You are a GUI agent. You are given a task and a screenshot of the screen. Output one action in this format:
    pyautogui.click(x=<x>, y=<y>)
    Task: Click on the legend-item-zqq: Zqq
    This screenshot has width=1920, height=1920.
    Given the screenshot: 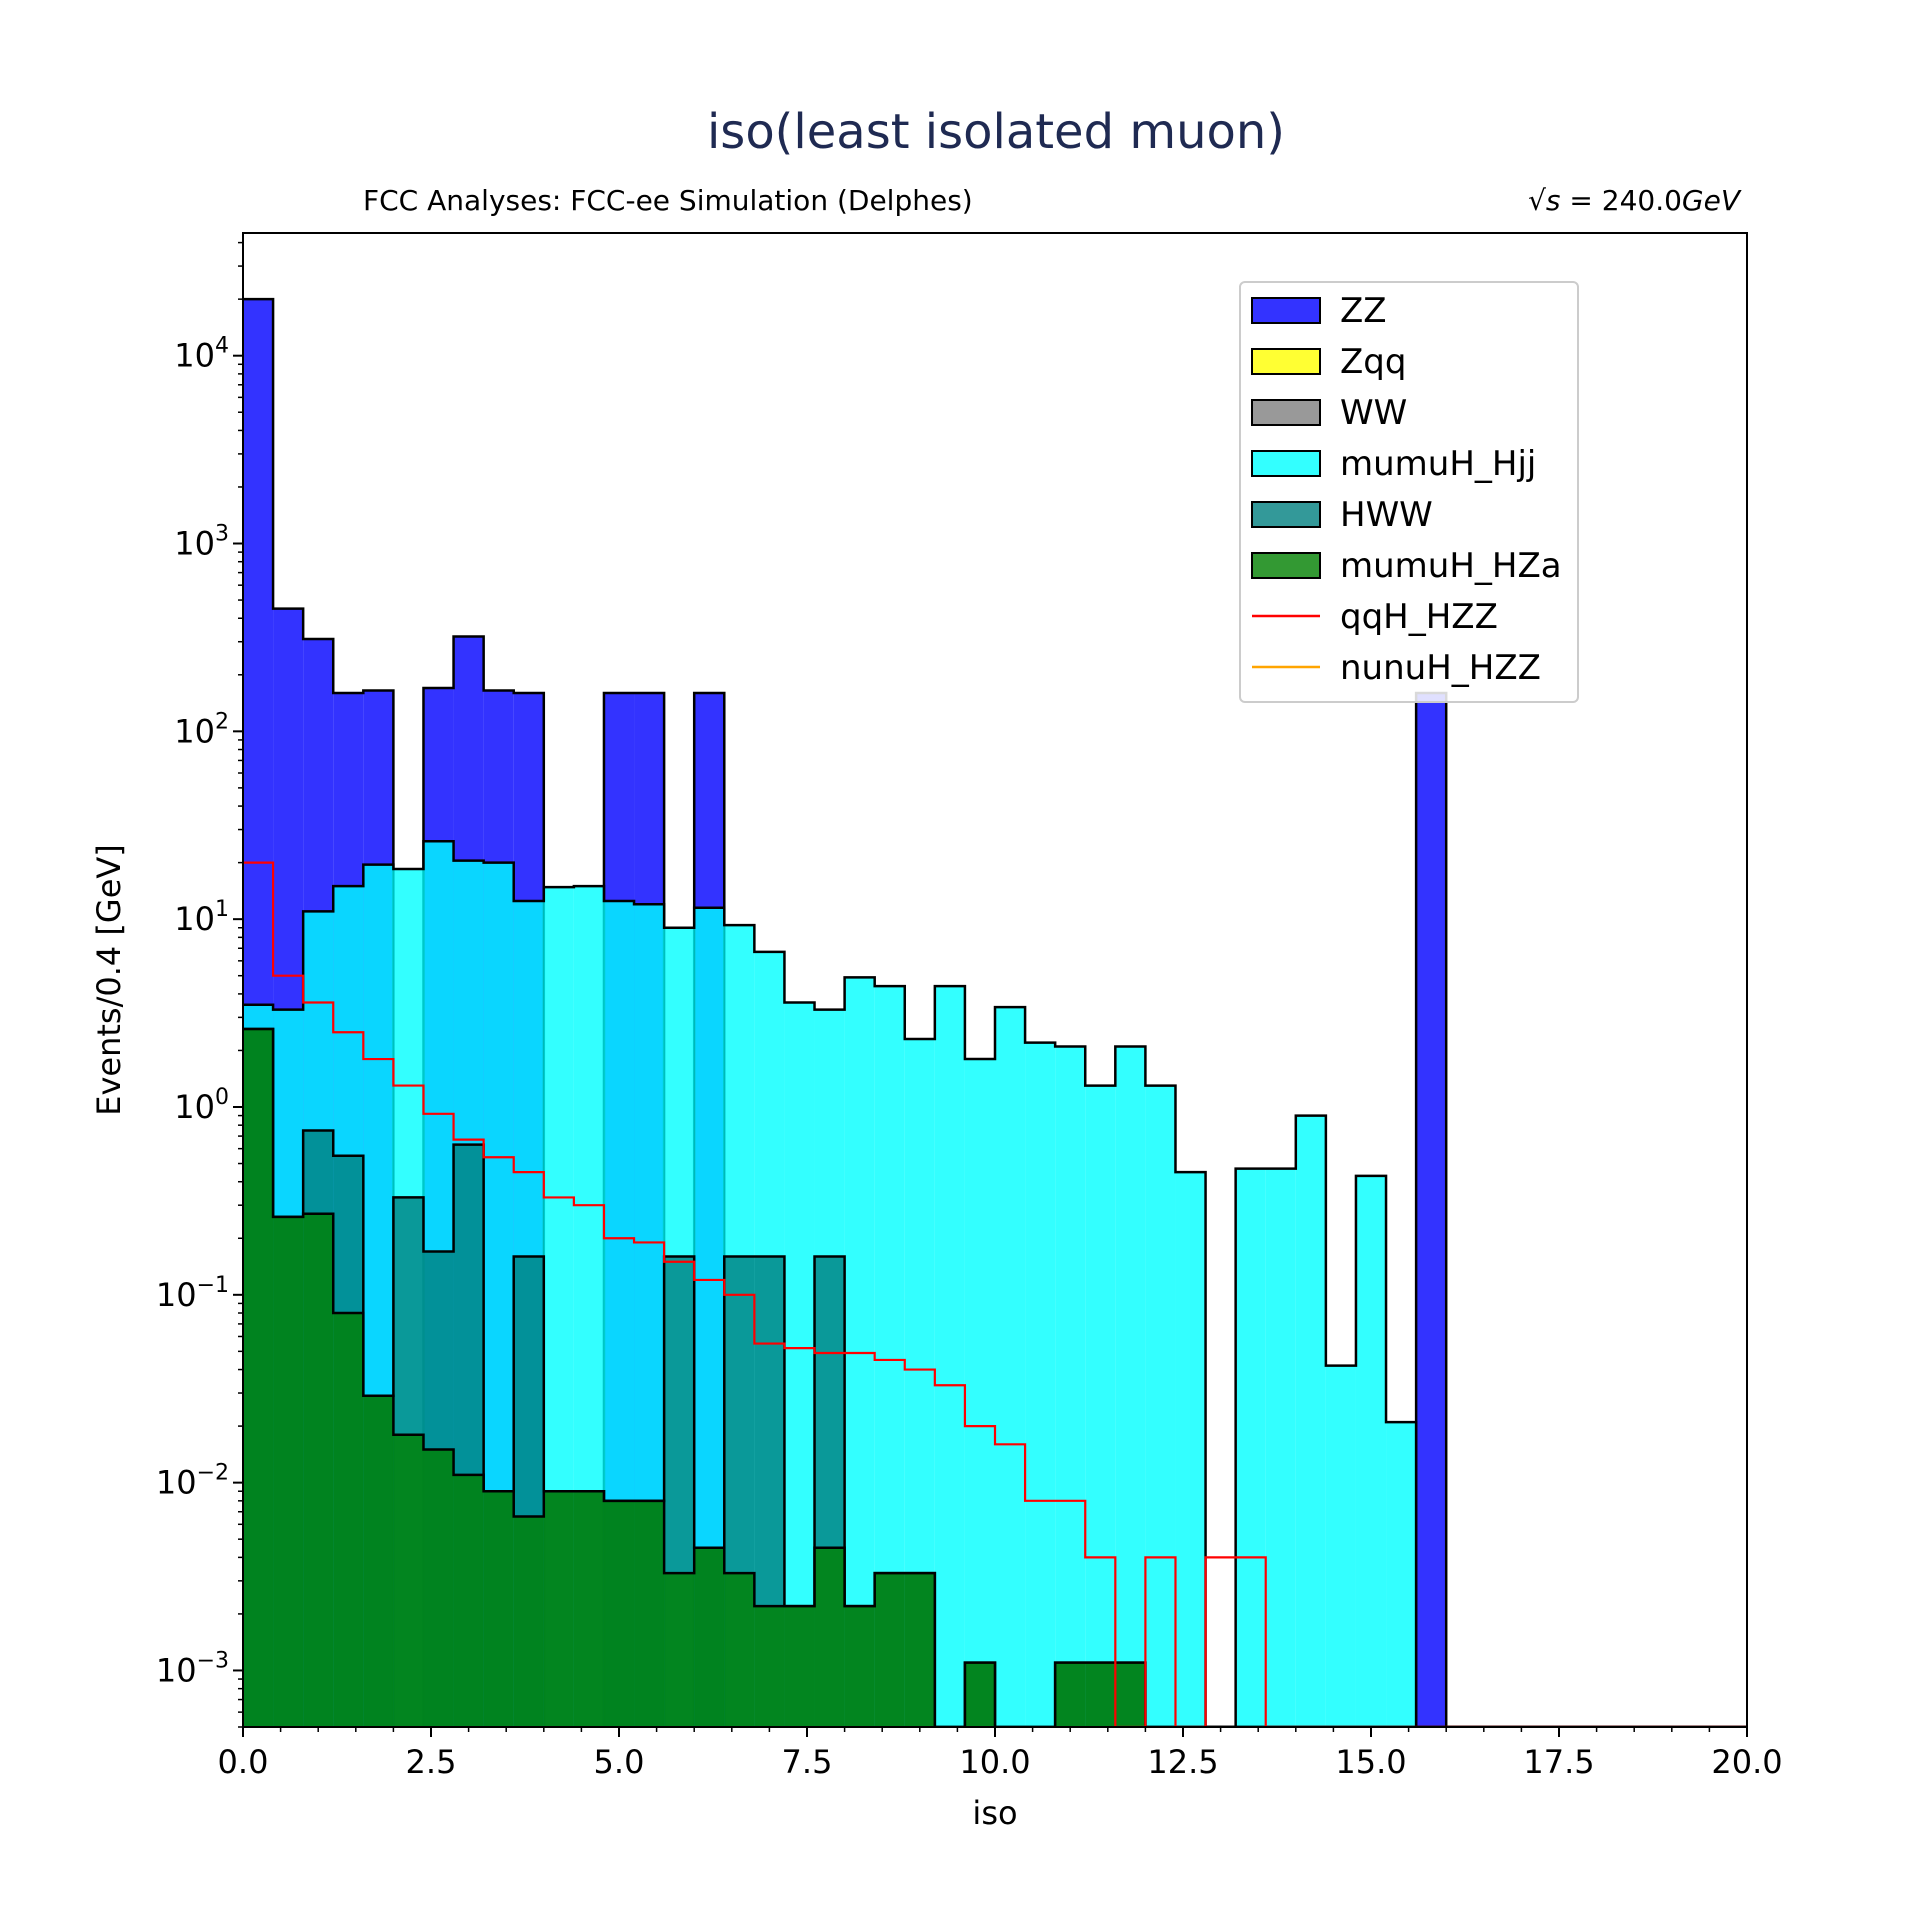 What is the action you would take?
    pyautogui.click(x=1328, y=362)
    